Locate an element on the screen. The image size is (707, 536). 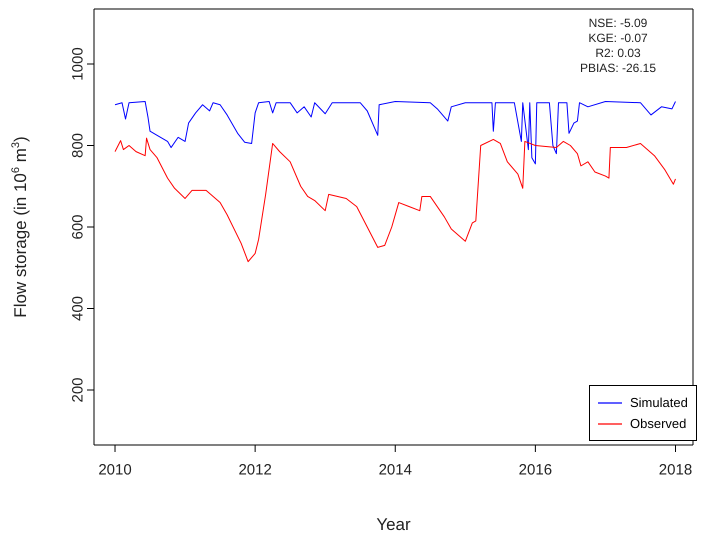
y-tick-label: 600 is located at coordinates (77, 227).